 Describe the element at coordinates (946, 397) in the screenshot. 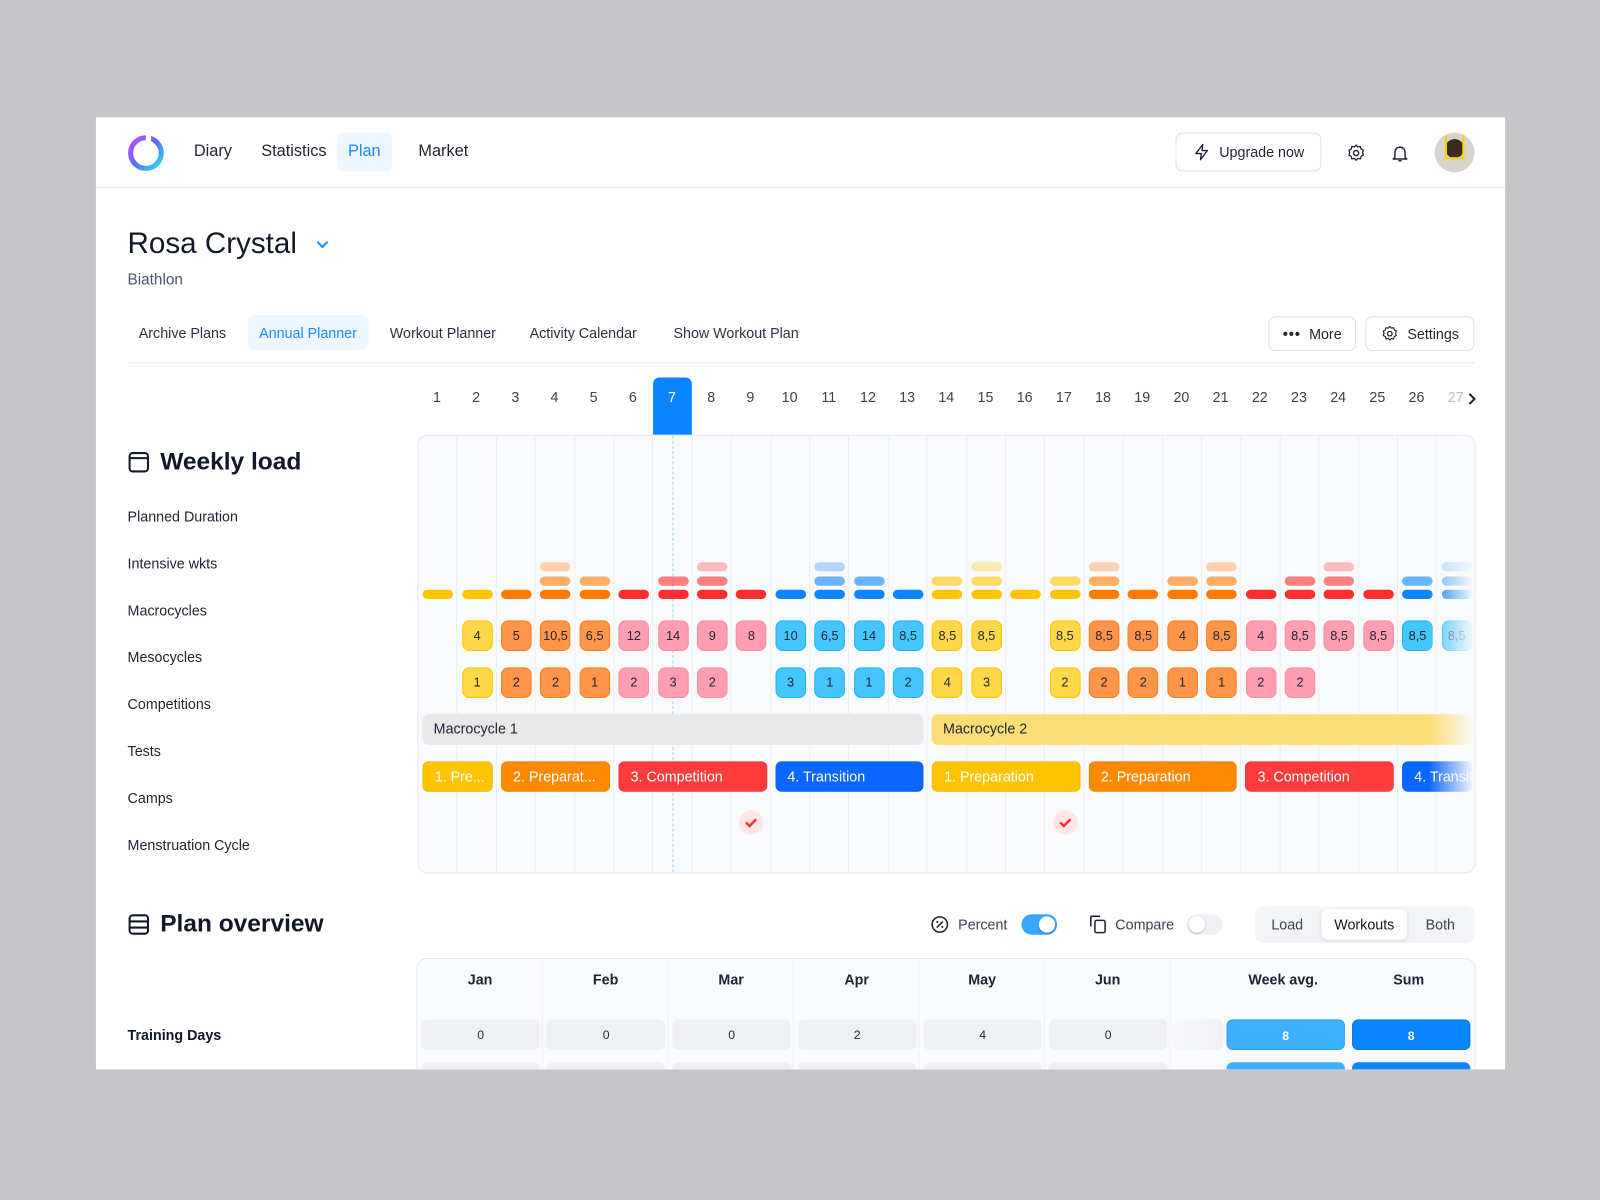

I see `week-number-14: 14` at that location.